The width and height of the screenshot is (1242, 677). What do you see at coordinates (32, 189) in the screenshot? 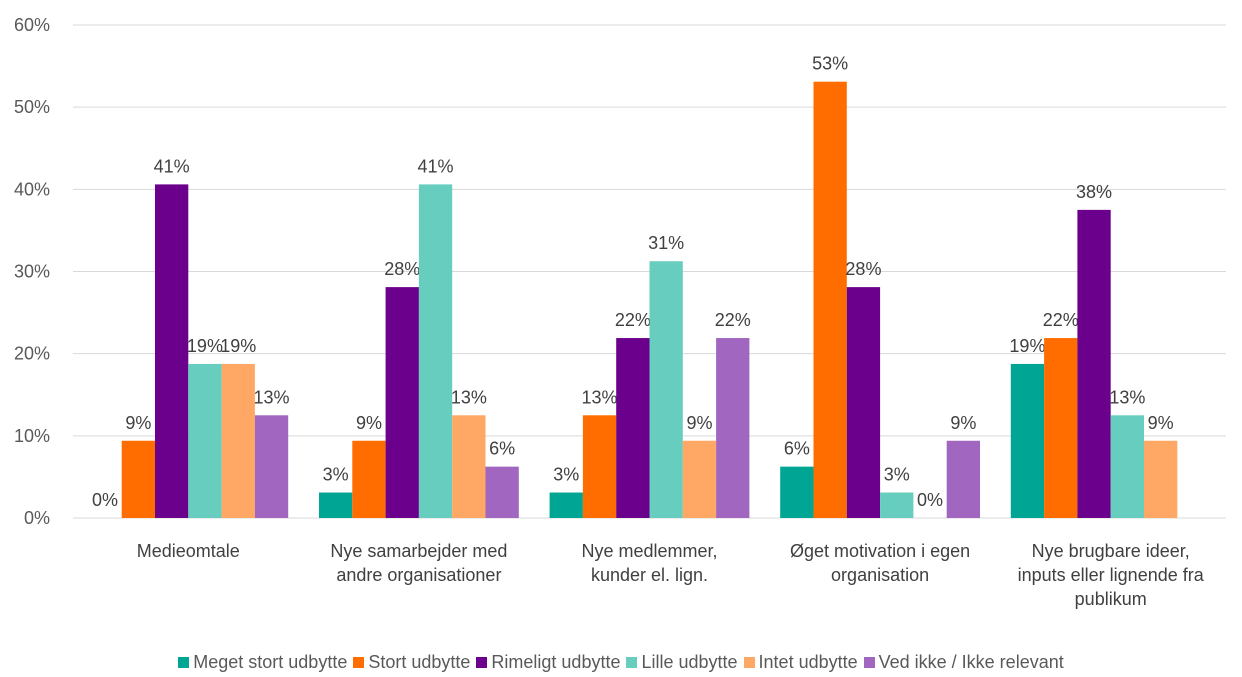
I see `y-tick-label: 40%` at bounding box center [32, 189].